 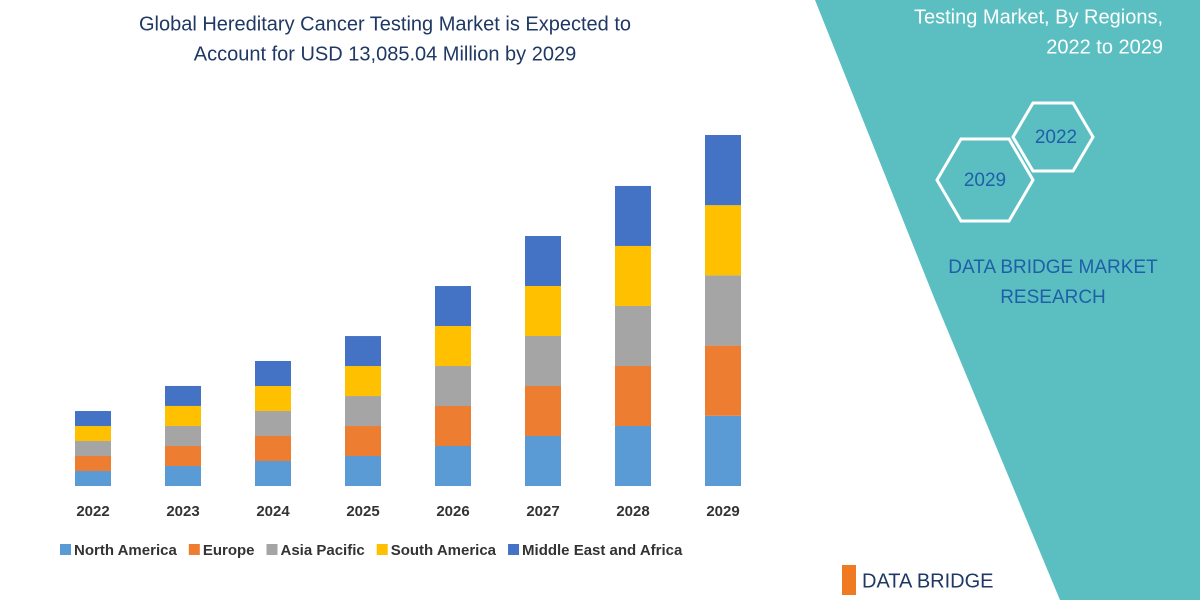 I want to click on legend-label: North America, so click(x=125, y=550).